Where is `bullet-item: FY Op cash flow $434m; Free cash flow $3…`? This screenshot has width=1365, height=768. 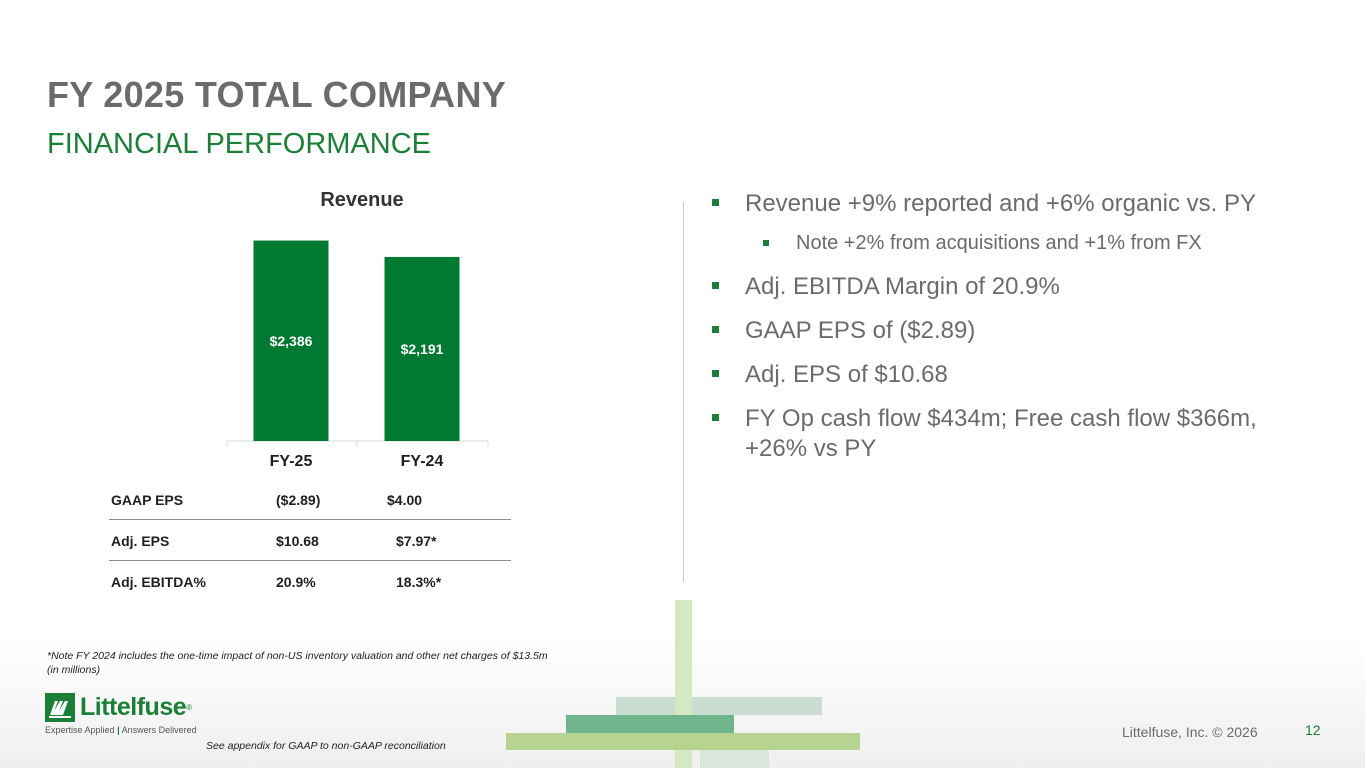 bullet-item: FY Op cash flow $434m; Free cash flow $3… is located at coordinates (992, 434).